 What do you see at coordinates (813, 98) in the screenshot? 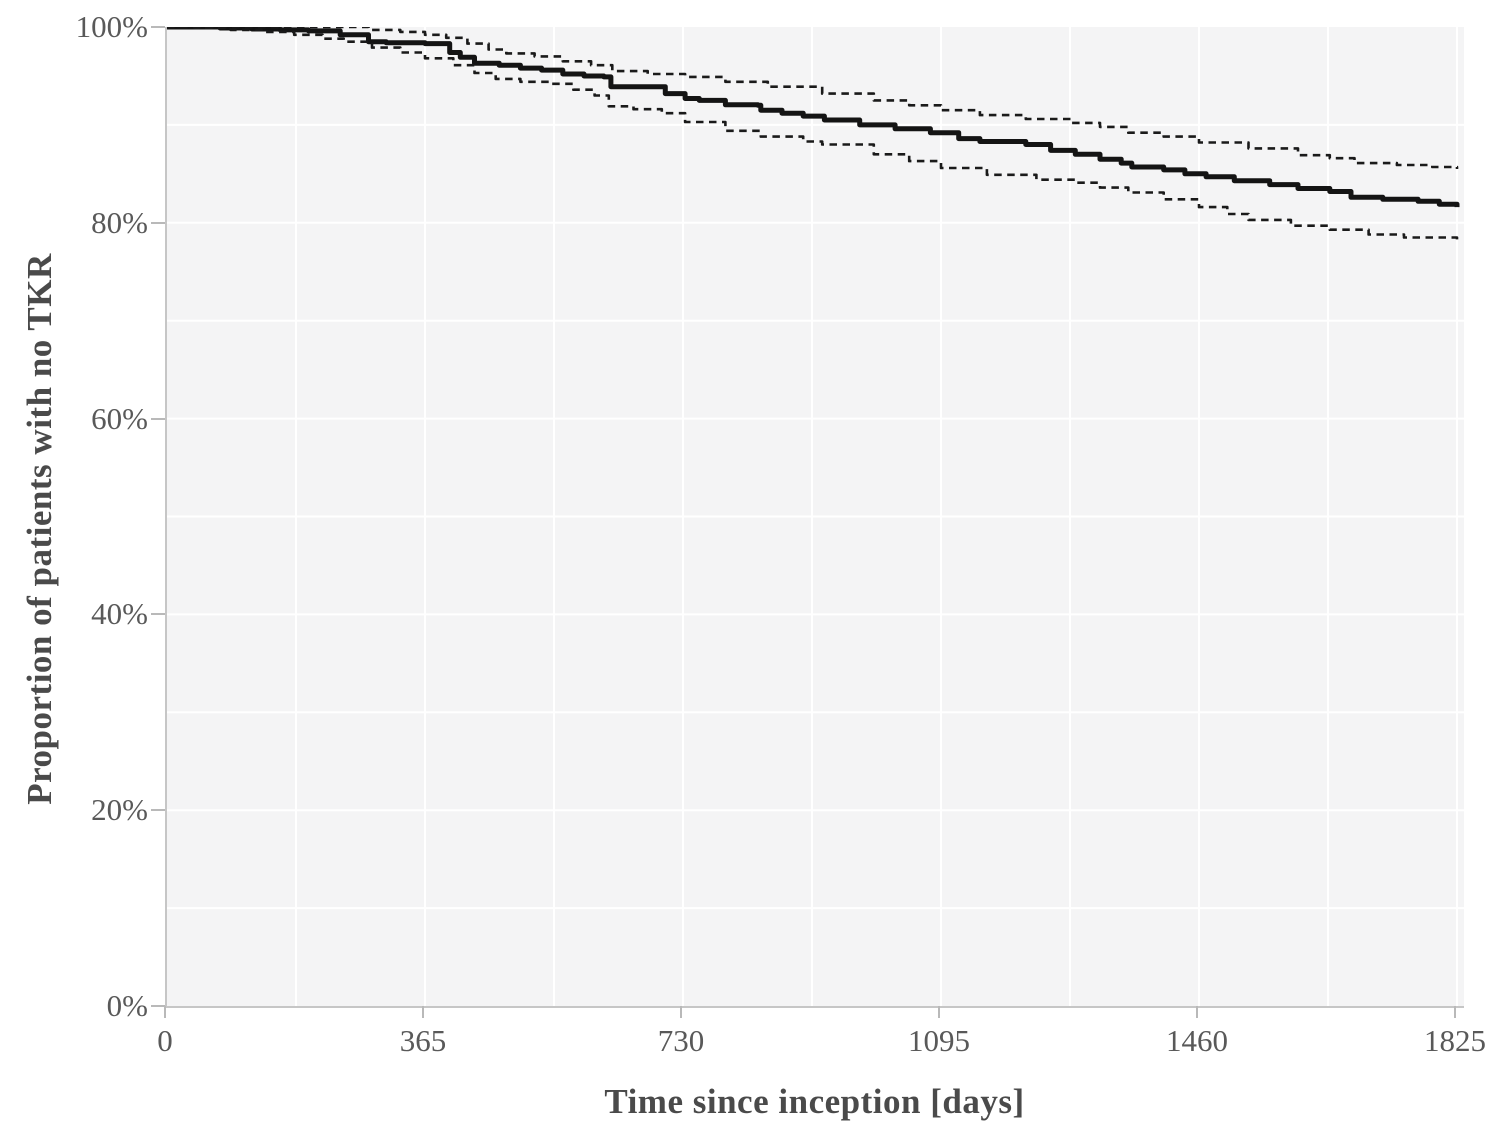
I see `ci-upper-line` at bounding box center [813, 98].